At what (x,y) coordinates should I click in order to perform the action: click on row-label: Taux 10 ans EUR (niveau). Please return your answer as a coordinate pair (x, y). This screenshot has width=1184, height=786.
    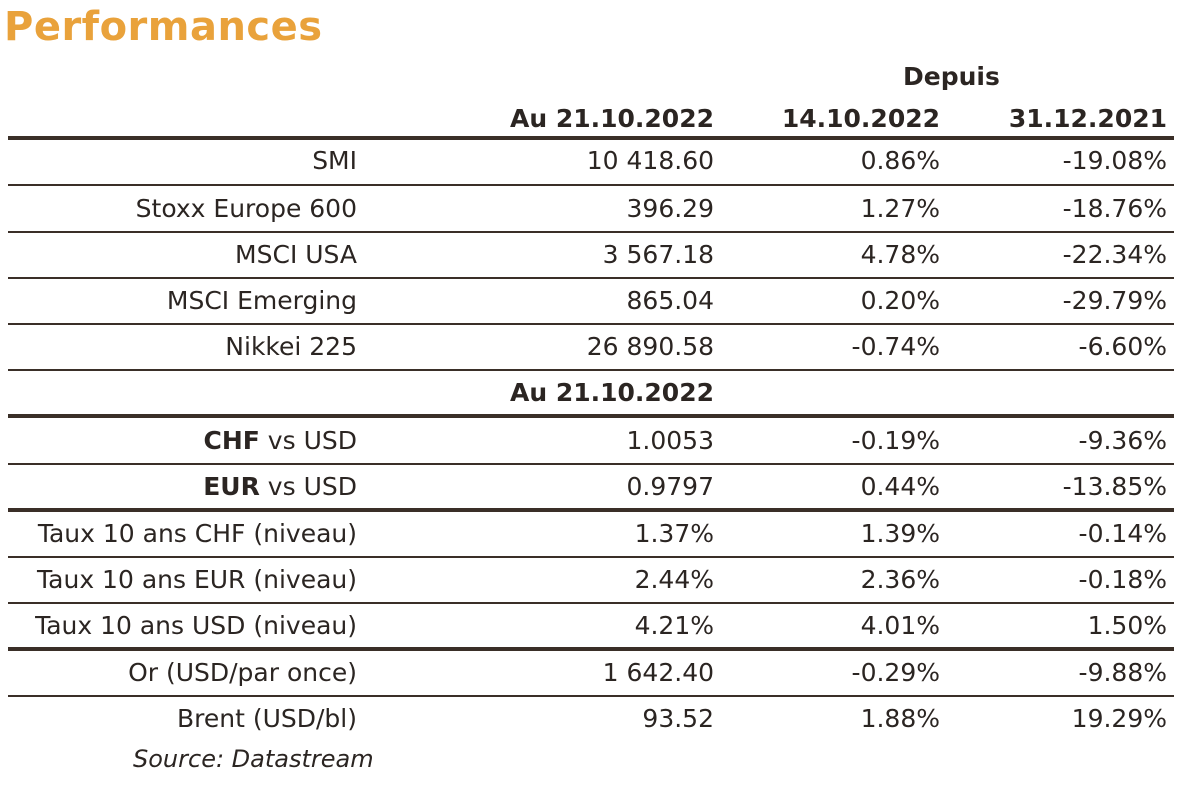
    Looking at the image, I should click on (197, 579).